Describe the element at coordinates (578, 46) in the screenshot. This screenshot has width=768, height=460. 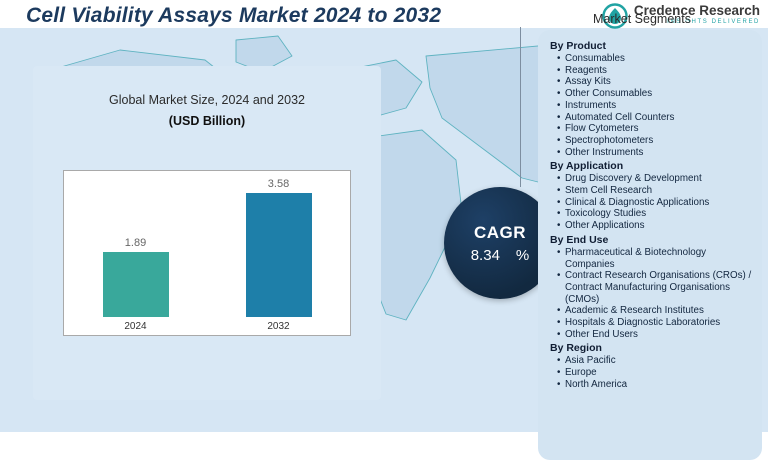
I see `segment-heading: By Product` at that location.